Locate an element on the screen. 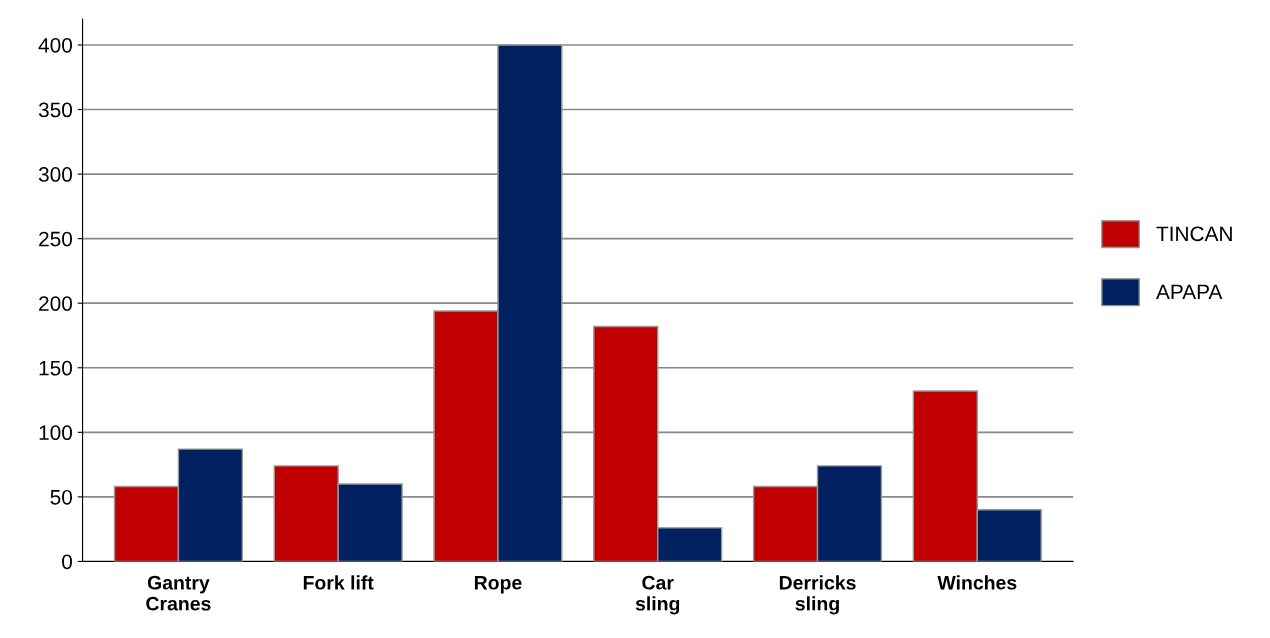 The height and width of the screenshot is (638, 1270). y-tick-label: 250 is located at coordinates (56, 239).